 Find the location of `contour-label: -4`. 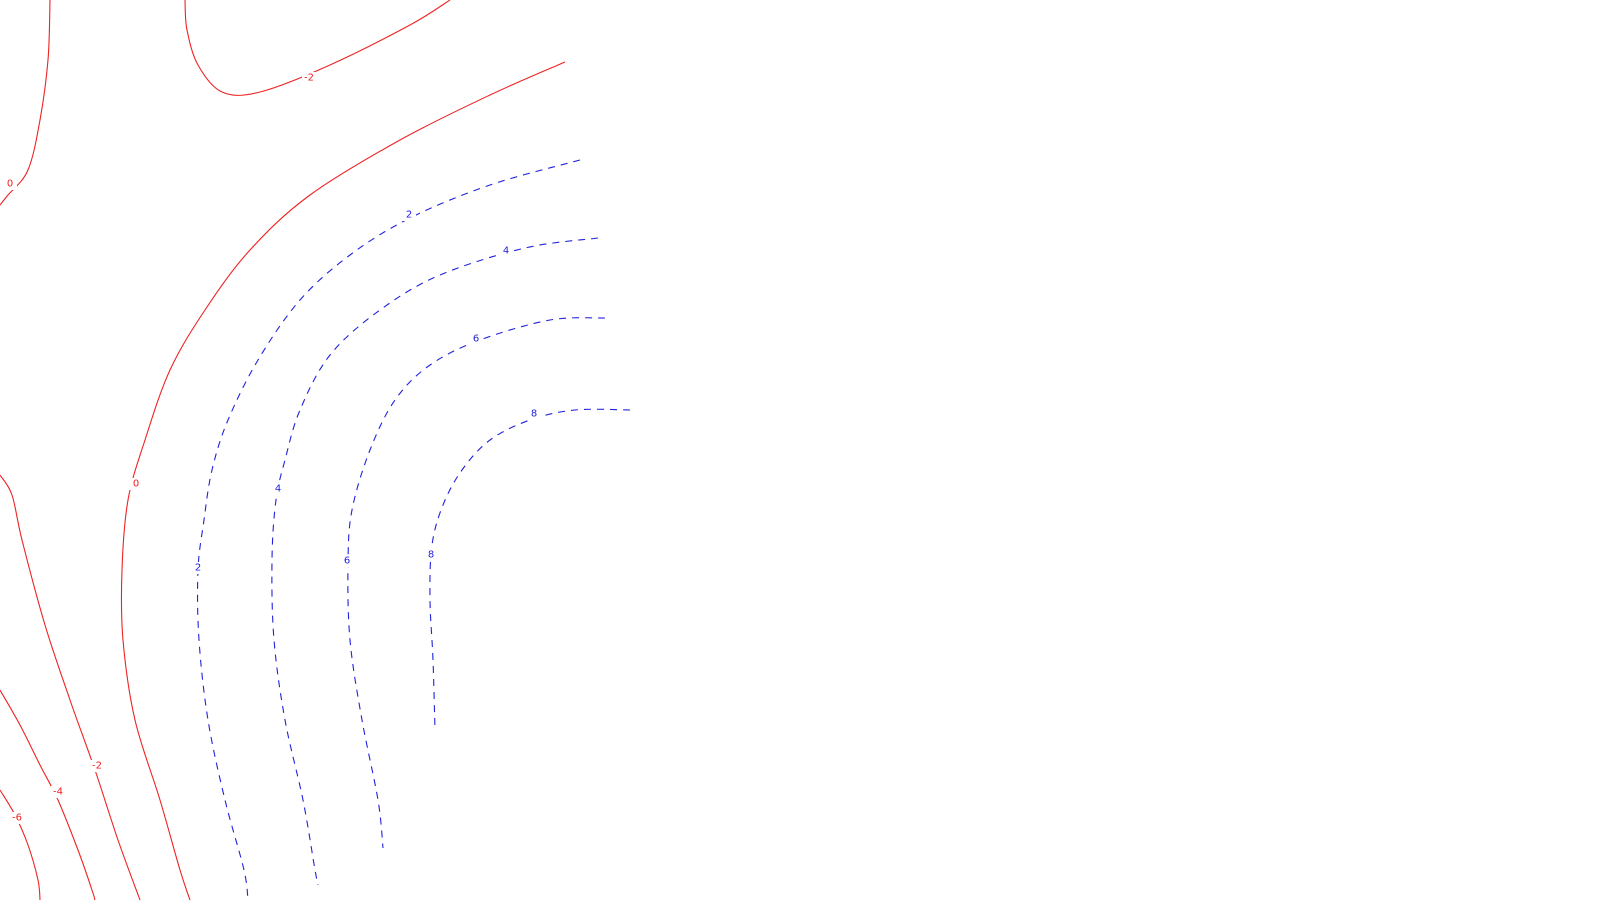

contour-label: -4 is located at coordinates (58, 792).